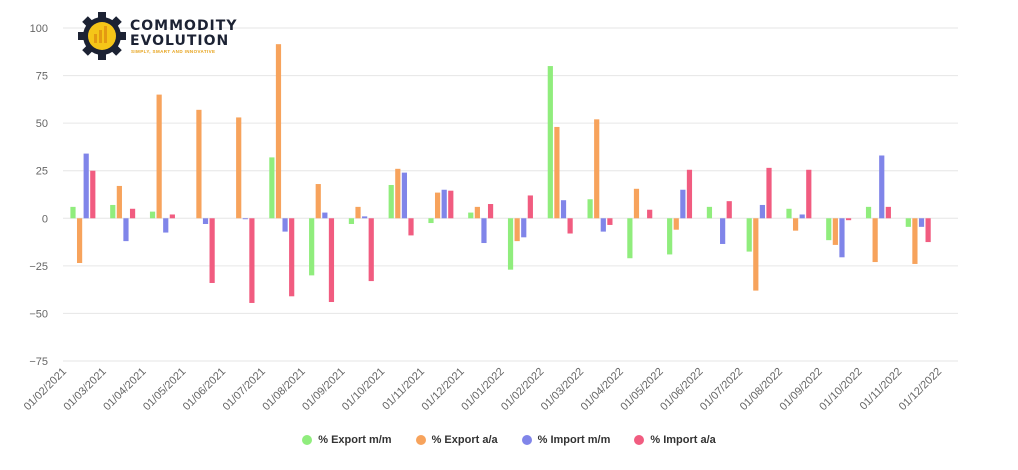  I want to click on legend-item-import-aa: % Import a/a, so click(675, 440).